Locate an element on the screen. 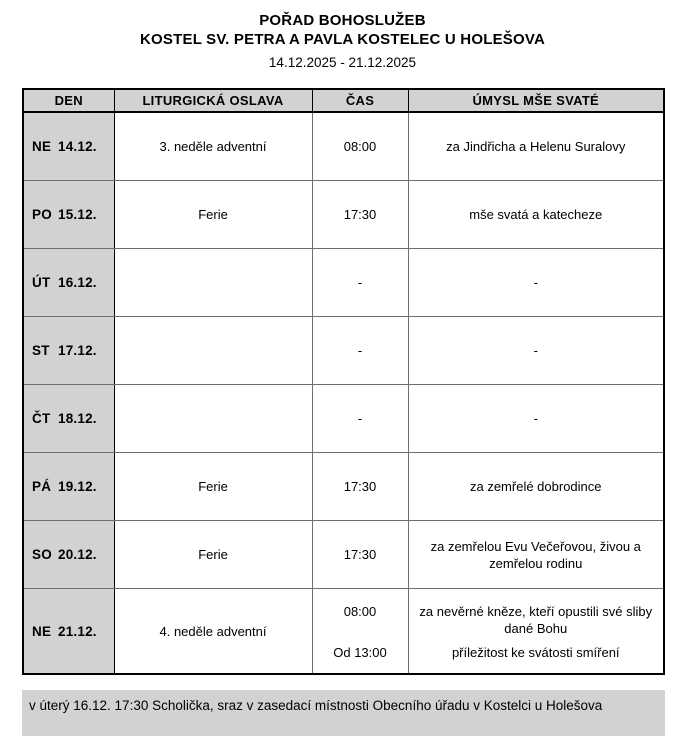  day-date: 18.12. is located at coordinates (77, 418).